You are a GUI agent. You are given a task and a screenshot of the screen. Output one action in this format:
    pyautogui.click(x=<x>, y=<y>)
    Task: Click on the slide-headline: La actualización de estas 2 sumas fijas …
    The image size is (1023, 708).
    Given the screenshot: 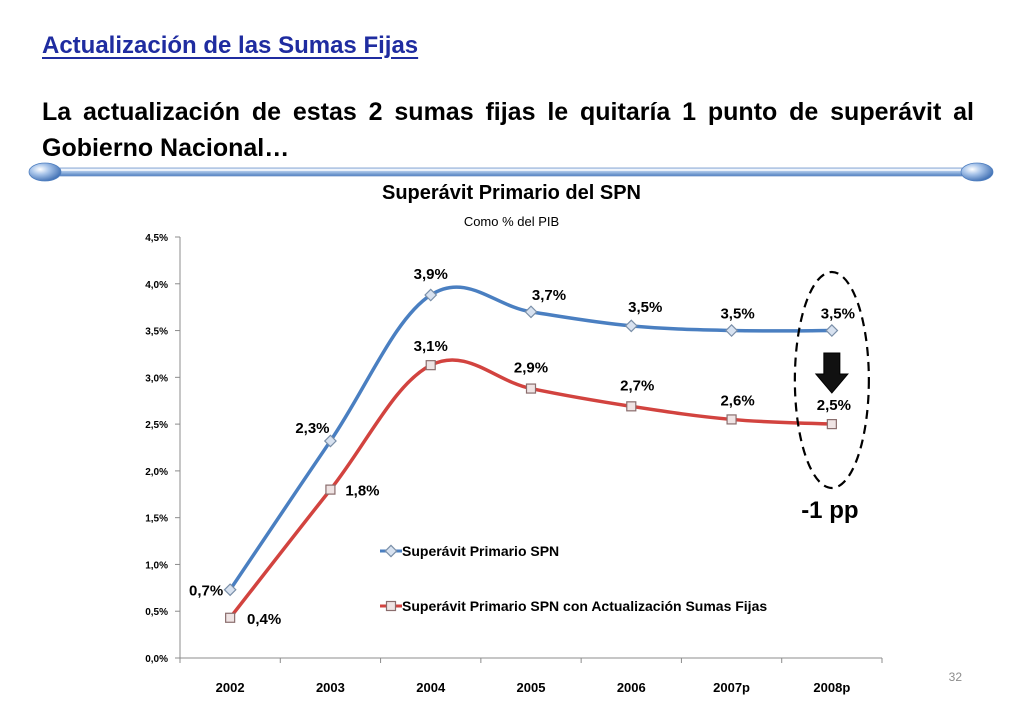 What is the action you would take?
    pyautogui.click(x=508, y=130)
    